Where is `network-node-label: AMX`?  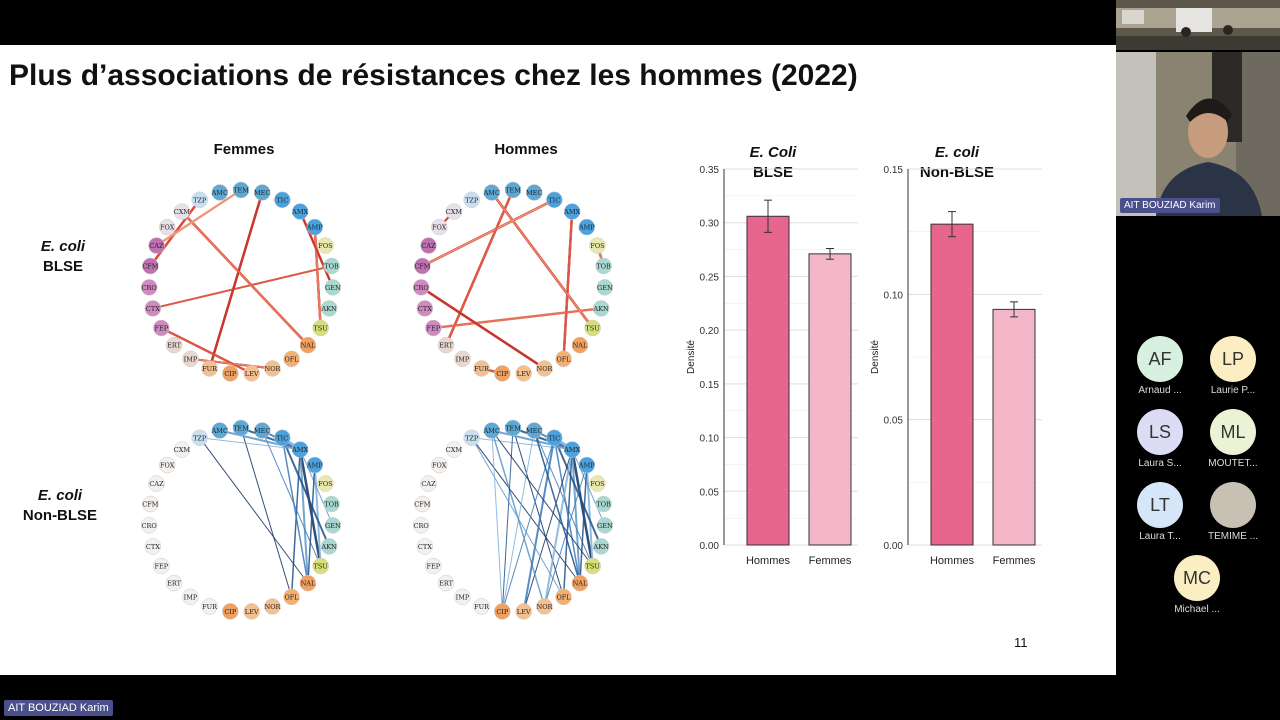 network-node-label: AMX is located at coordinates (299, 212).